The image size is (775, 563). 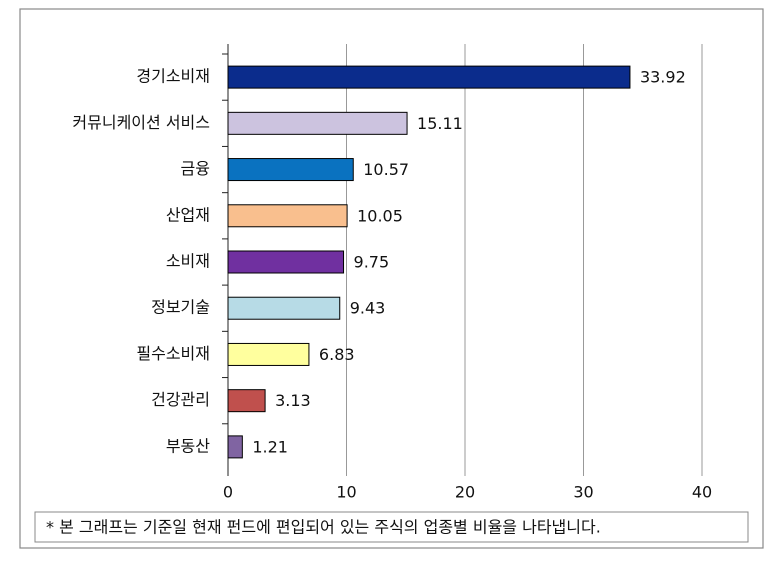 I want to click on y-tick-label: 금융, so click(x=195, y=168).